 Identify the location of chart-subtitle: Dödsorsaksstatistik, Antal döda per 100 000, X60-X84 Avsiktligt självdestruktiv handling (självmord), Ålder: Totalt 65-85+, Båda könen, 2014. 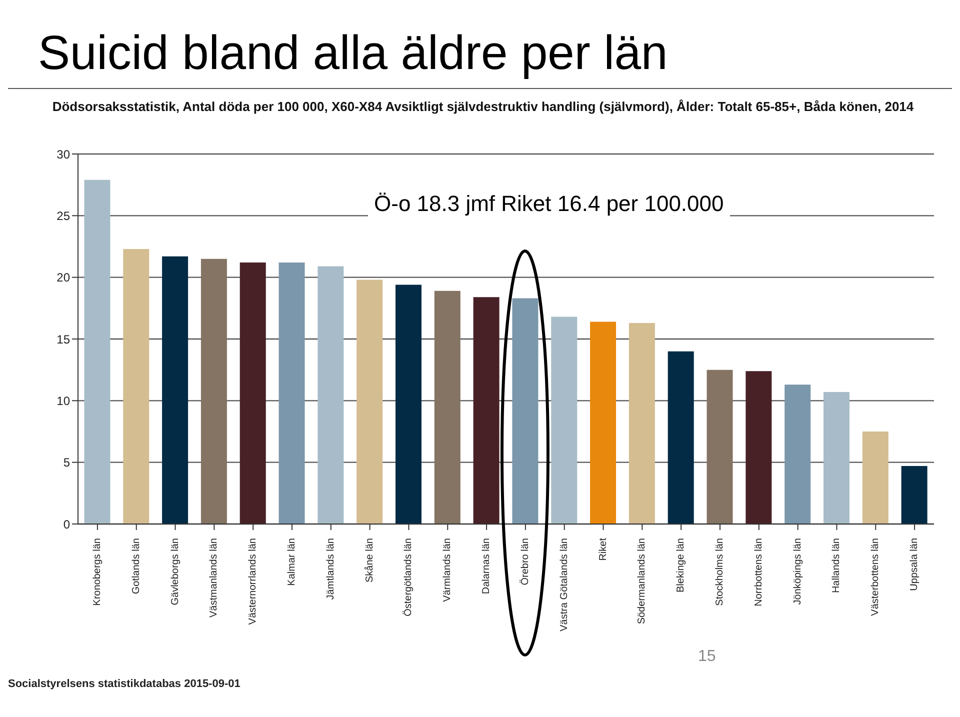
(483, 106).